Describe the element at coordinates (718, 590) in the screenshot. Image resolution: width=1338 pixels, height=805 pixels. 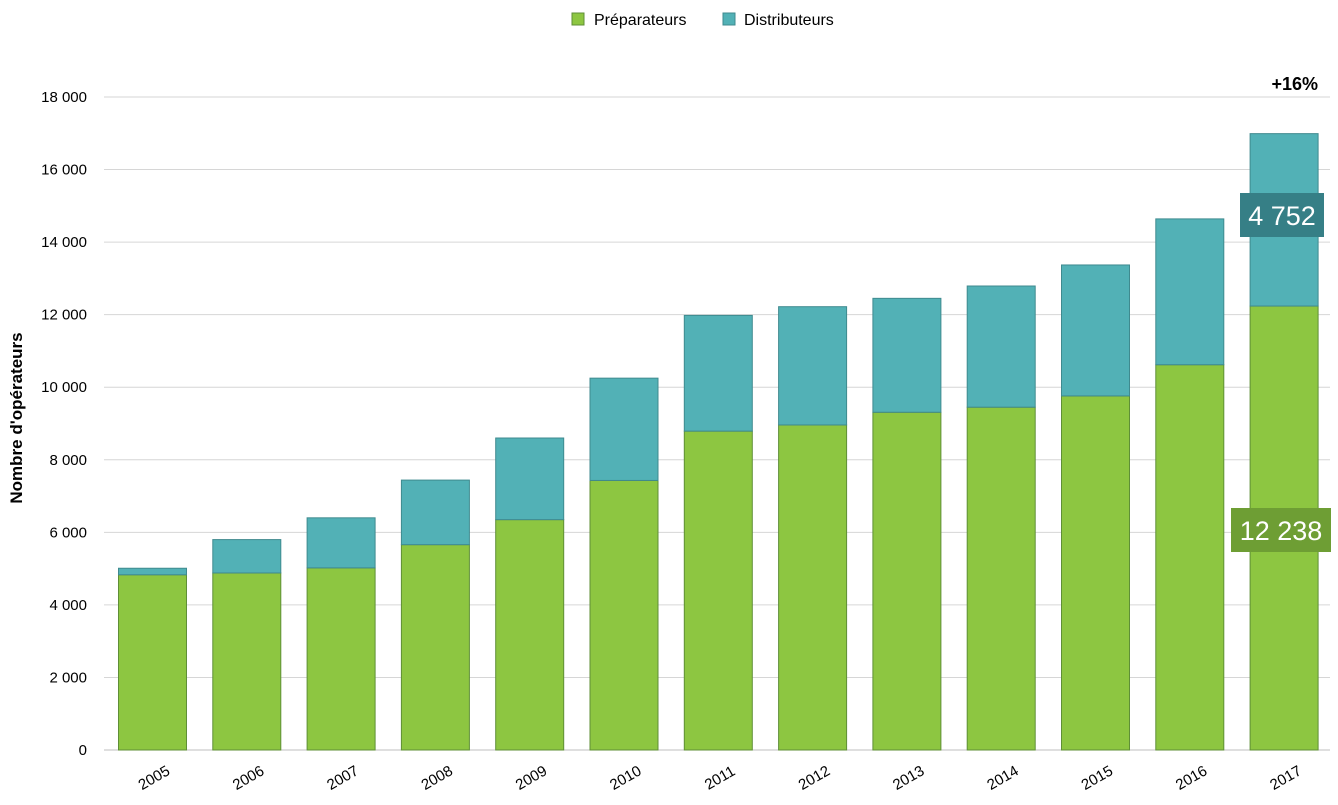
I see `bar-segment-preparateurs-2011` at that location.